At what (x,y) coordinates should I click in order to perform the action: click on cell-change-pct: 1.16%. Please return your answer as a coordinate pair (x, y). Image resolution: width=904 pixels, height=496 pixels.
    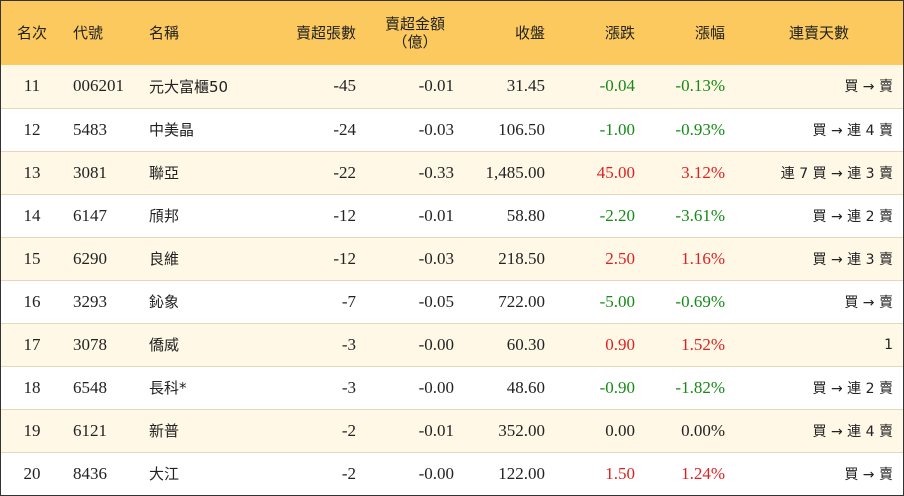
    Looking at the image, I should click on (690, 258).